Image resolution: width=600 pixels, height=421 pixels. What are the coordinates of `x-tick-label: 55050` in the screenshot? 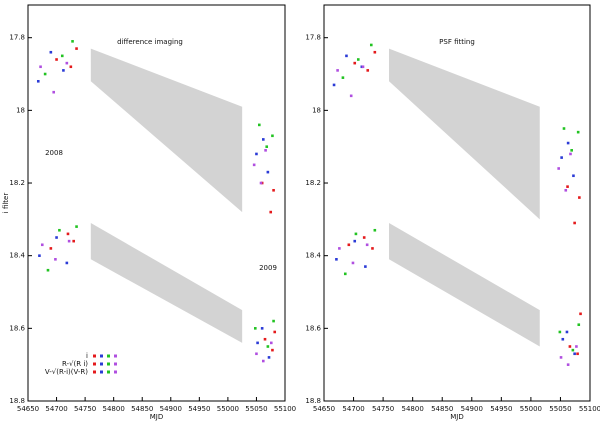 It's located at (256, 409).